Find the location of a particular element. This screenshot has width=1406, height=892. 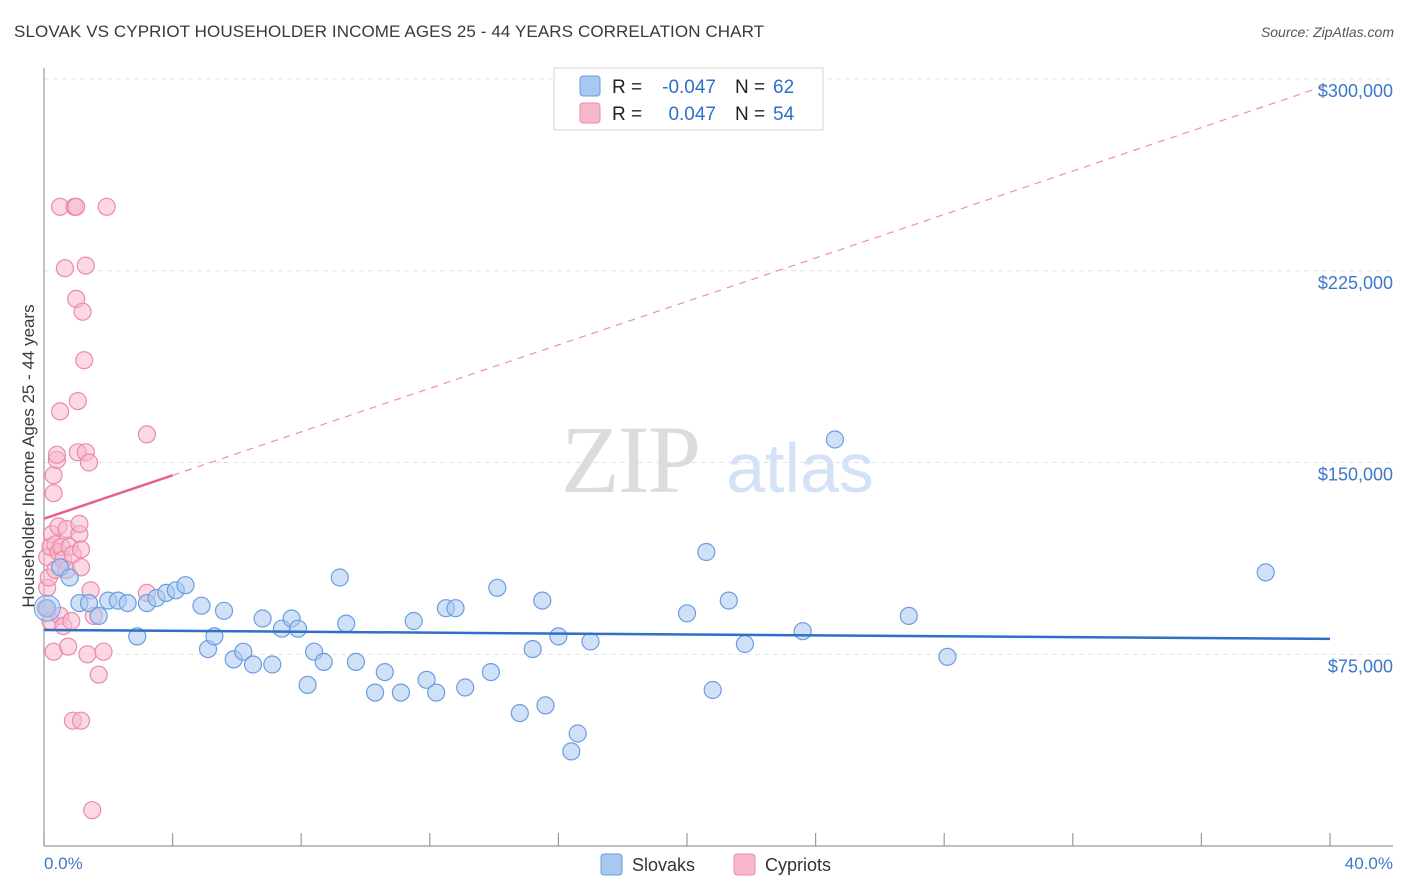

legend-n-value-2: 54 is located at coordinates (784, 114).